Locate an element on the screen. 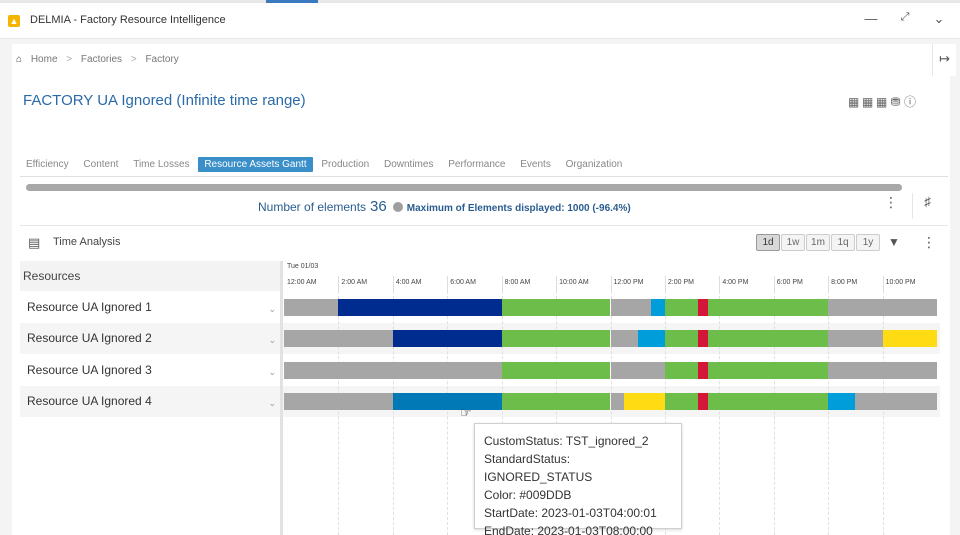  zoom-1y-button: 1y is located at coordinates (868, 242).